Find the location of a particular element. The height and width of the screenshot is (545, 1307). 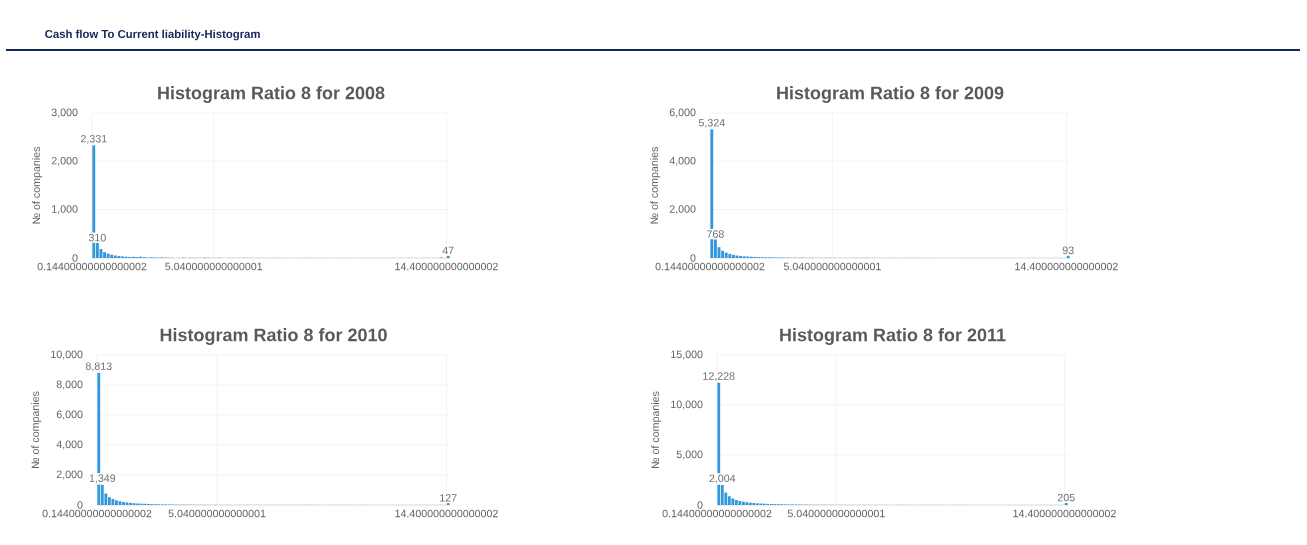

y-tick-label: 8,000 is located at coordinates (69, 385).